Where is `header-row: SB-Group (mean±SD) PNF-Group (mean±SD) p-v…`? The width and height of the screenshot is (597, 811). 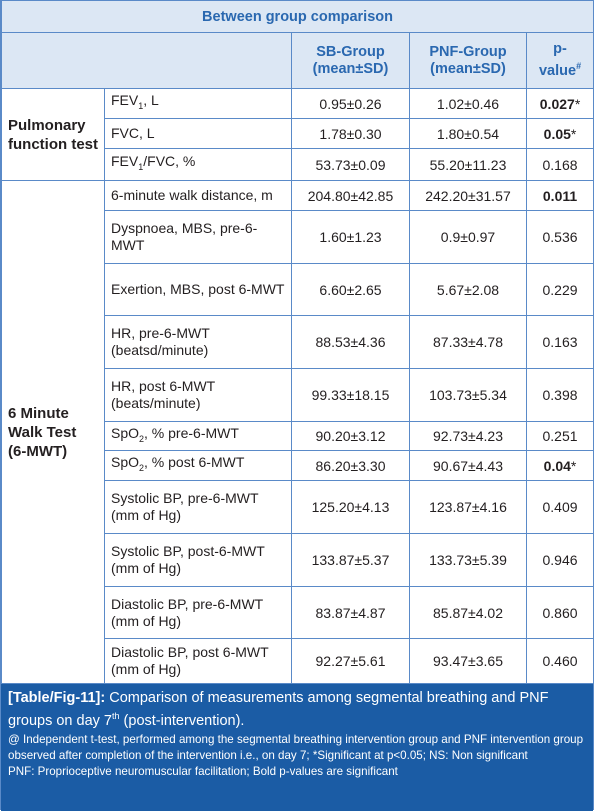
header-row: SB-Group (mean±SD) PNF-Group (mean±SD) p-v… is located at coordinates (298, 60).